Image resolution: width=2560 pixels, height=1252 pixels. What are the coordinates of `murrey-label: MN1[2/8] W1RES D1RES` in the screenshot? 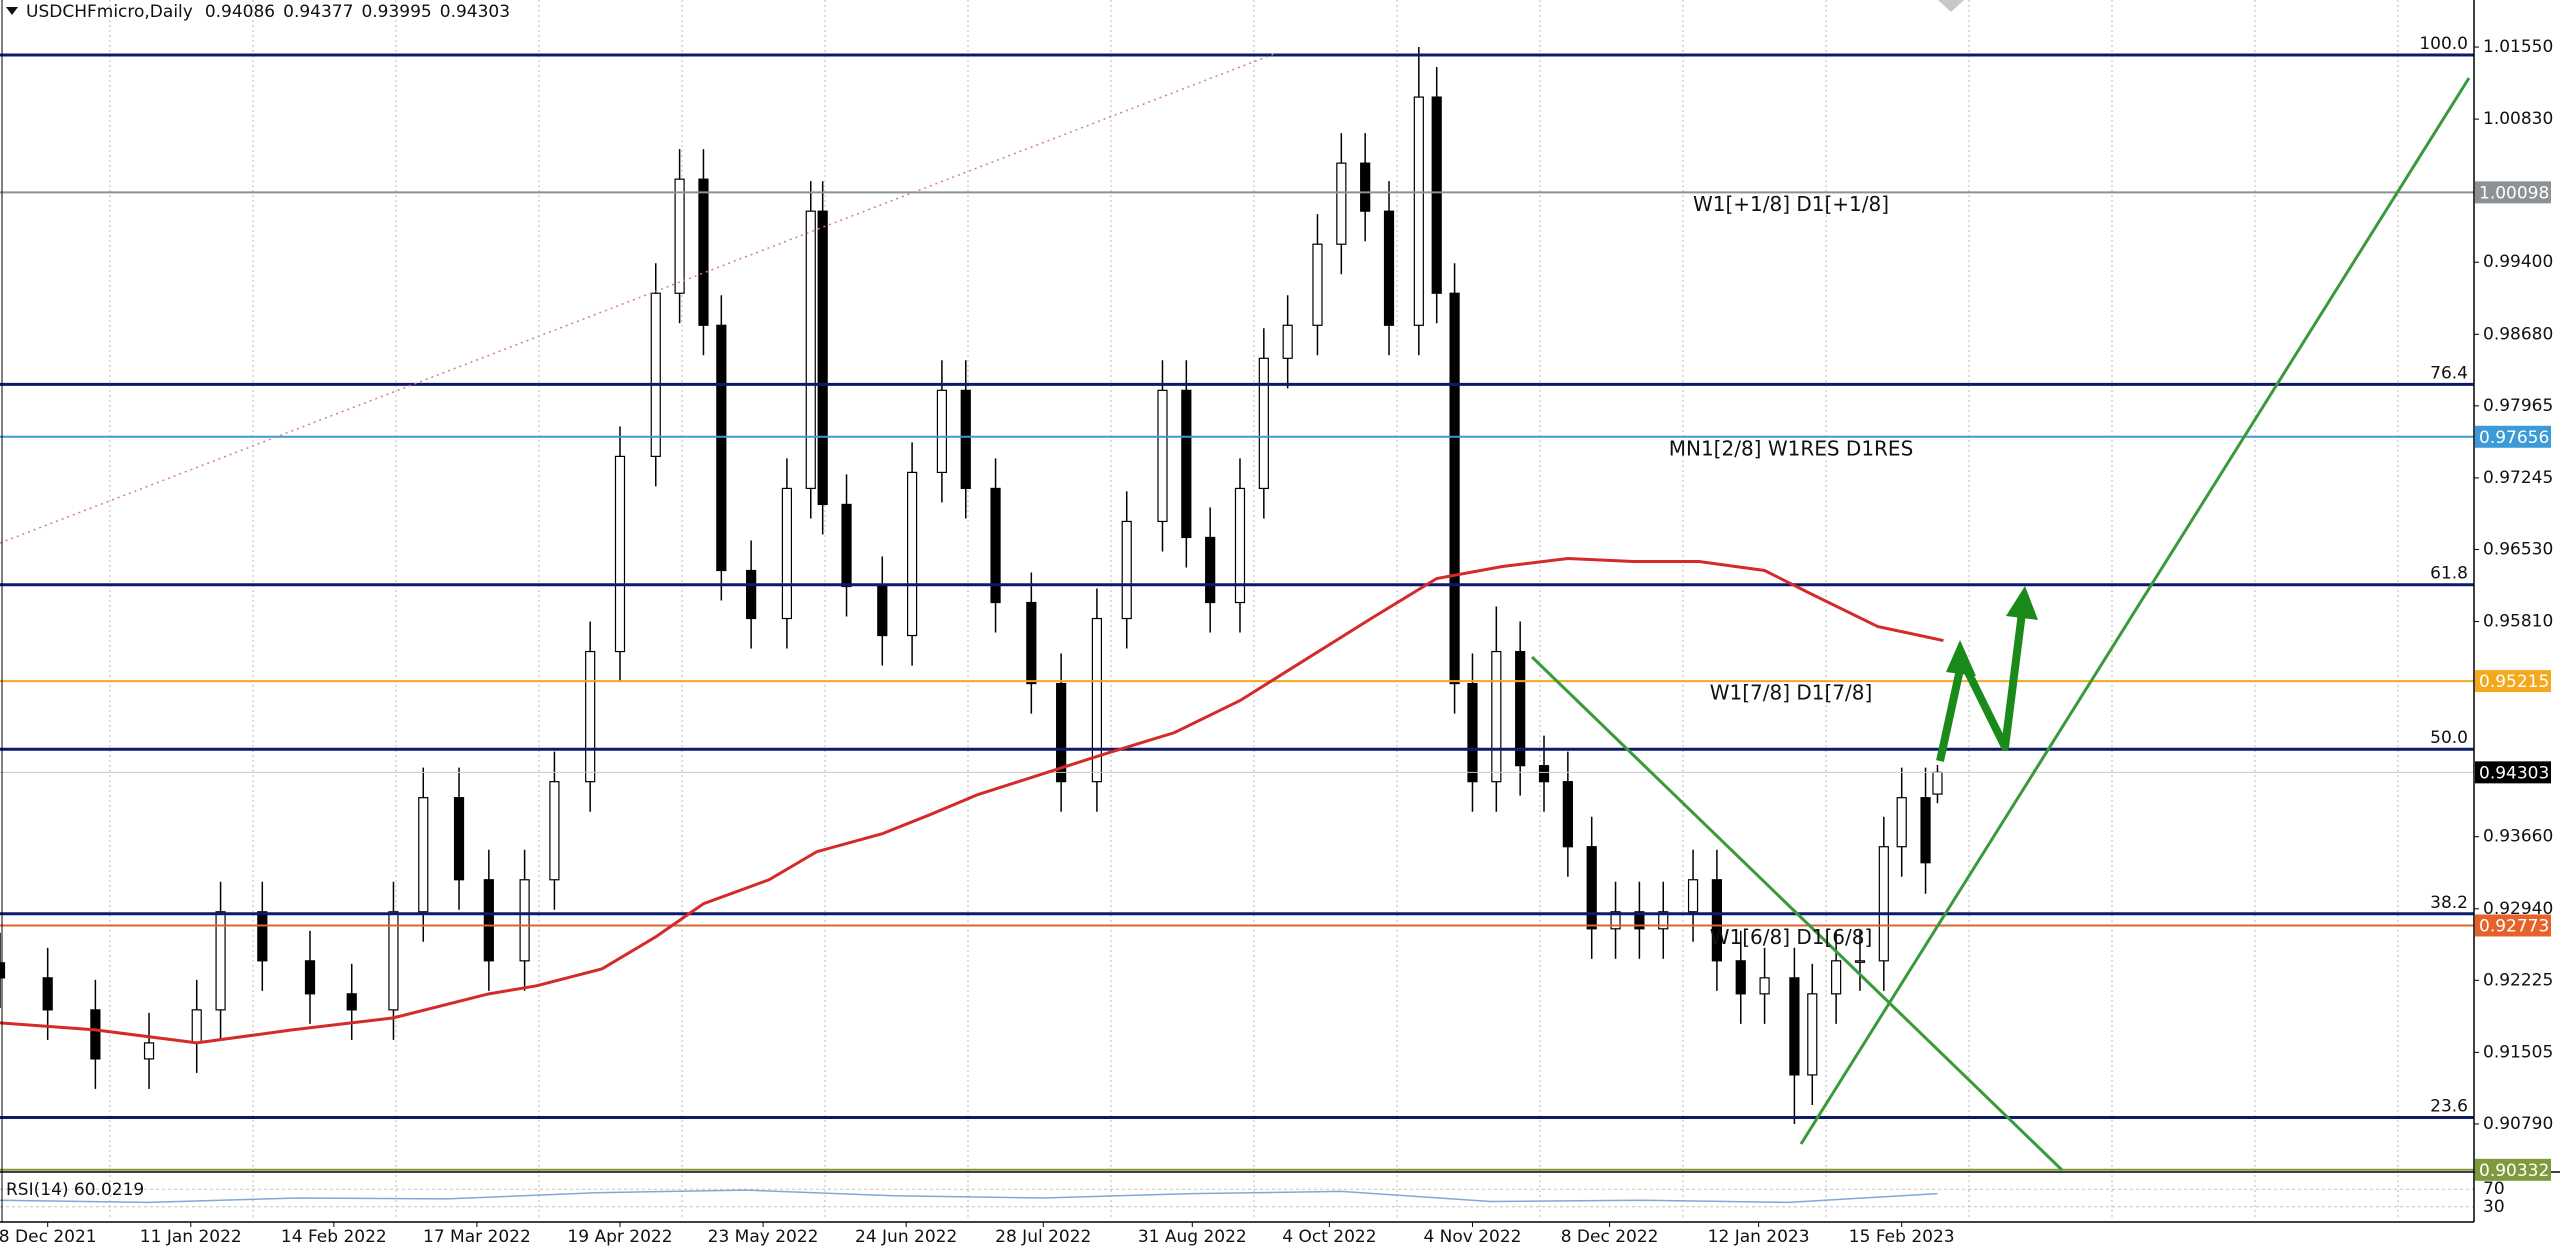 It's located at (1791, 448).